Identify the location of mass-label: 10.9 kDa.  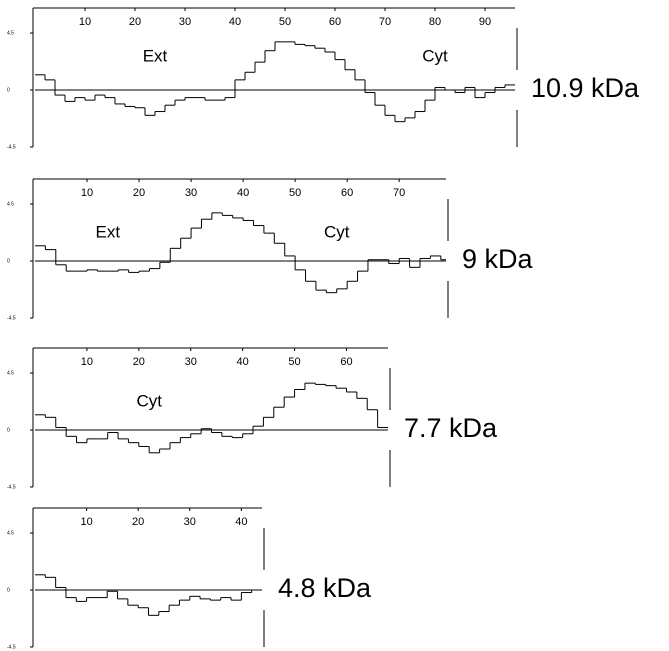
(585, 88).